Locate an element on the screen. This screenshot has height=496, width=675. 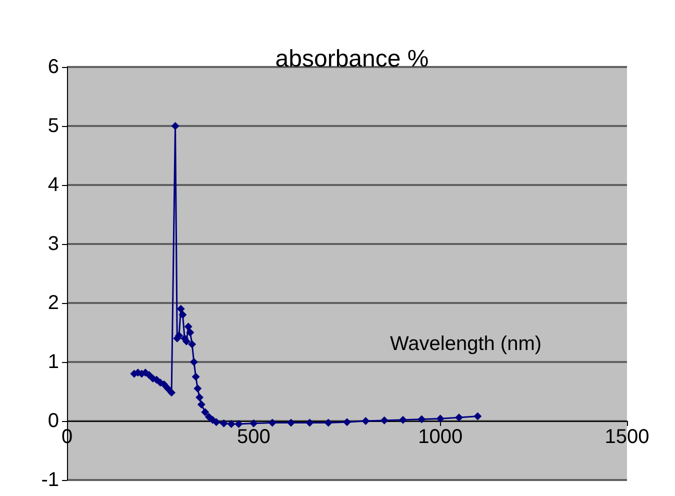
chart-title: absorbance % is located at coordinates (352, 59).